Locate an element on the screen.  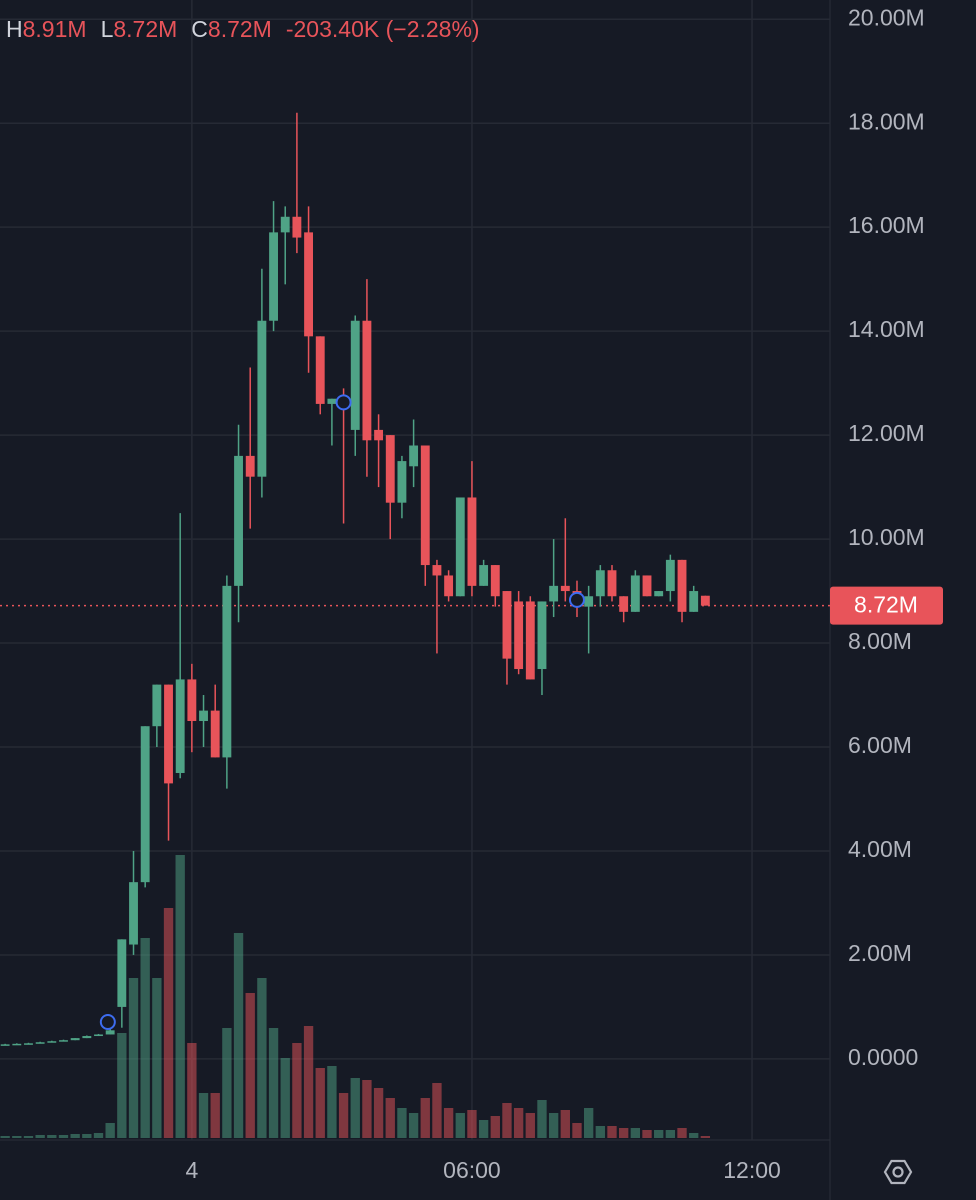
x-tick-label: 4 is located at coordinates (191, 1170).